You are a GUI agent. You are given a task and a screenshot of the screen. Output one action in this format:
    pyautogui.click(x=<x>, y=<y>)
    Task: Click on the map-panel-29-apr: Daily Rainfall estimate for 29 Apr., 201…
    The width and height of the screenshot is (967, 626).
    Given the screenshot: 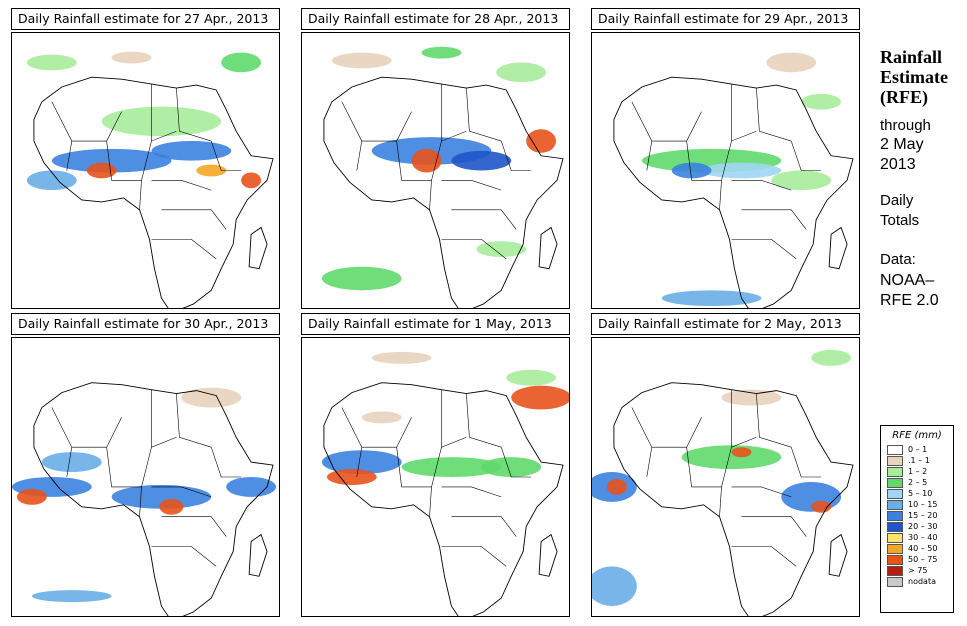 What is the action you would take?
    pyautogui.click(x=725, y=158)
    